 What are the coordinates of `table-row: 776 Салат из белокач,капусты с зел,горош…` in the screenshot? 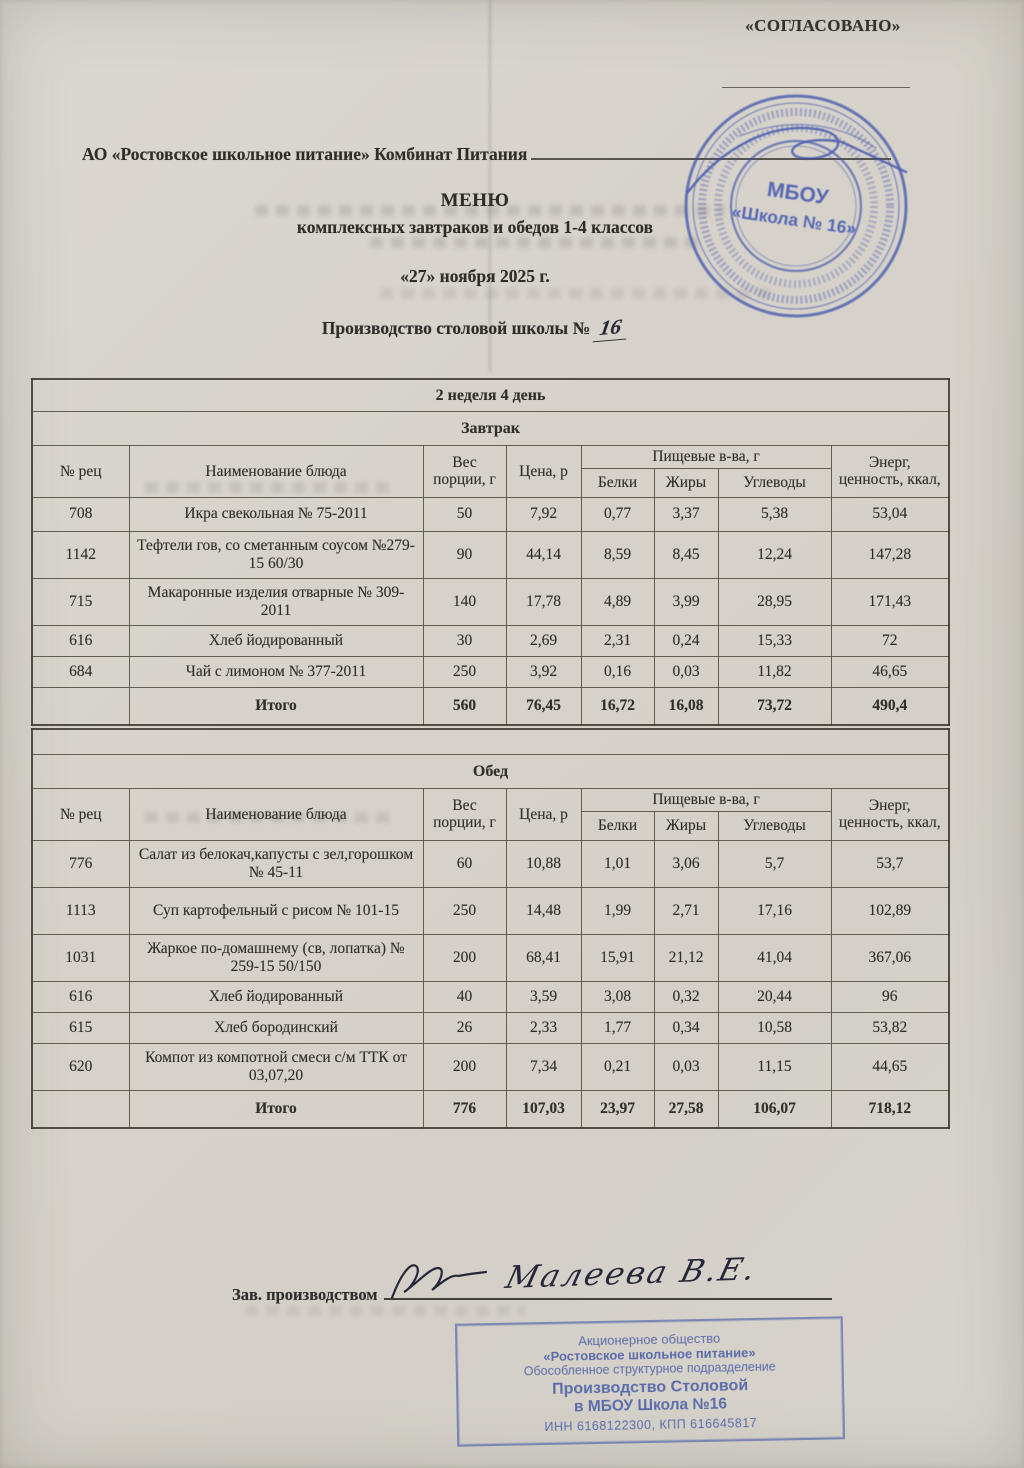 It's located at (490, 863).